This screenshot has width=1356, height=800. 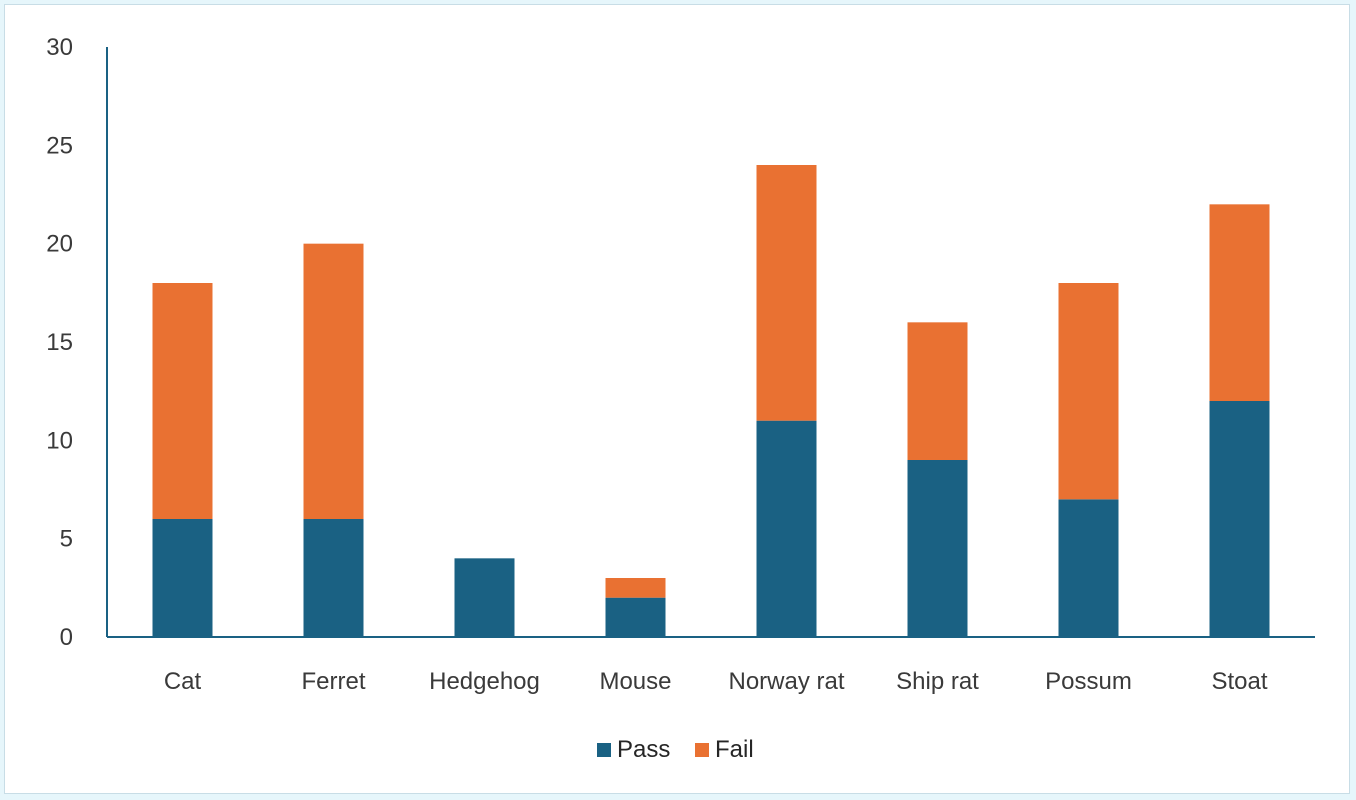 I want to click on x-category-label-ferret: Ferret, so click(x=333, y=681).